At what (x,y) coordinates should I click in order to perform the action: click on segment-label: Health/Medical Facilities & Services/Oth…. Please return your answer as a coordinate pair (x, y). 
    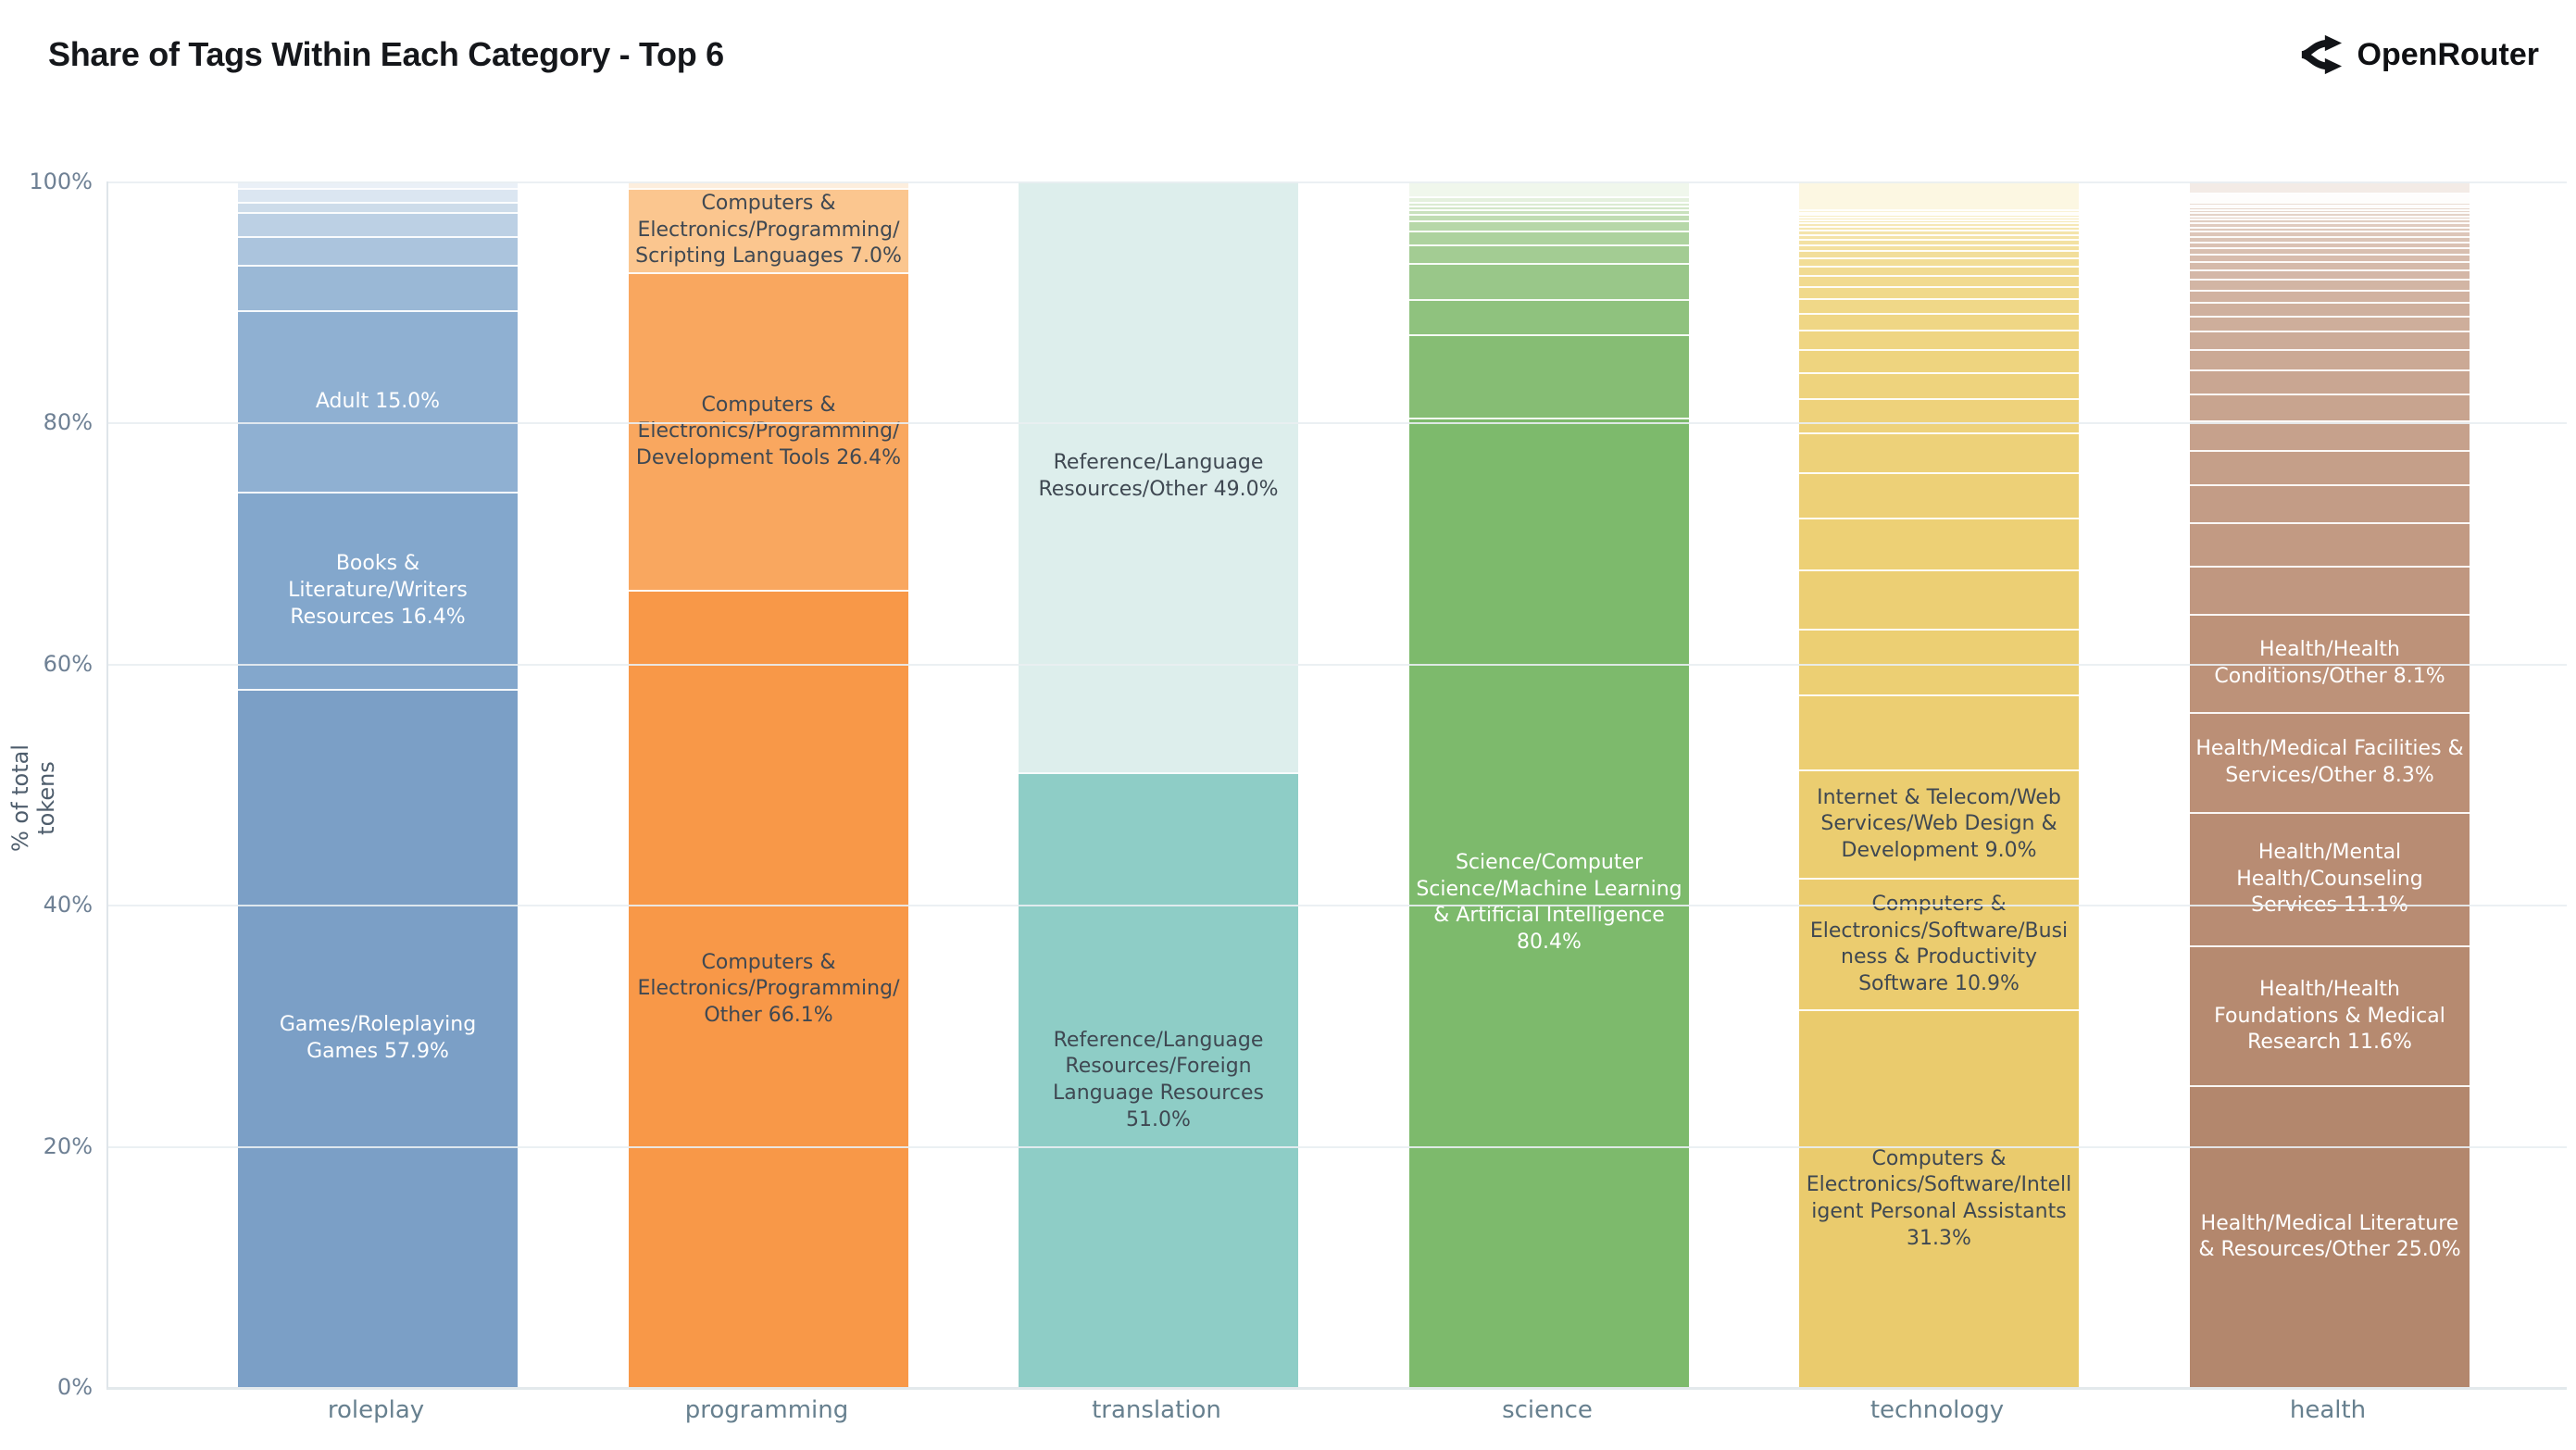
    Looking at the image, I should click on (2329, 762).